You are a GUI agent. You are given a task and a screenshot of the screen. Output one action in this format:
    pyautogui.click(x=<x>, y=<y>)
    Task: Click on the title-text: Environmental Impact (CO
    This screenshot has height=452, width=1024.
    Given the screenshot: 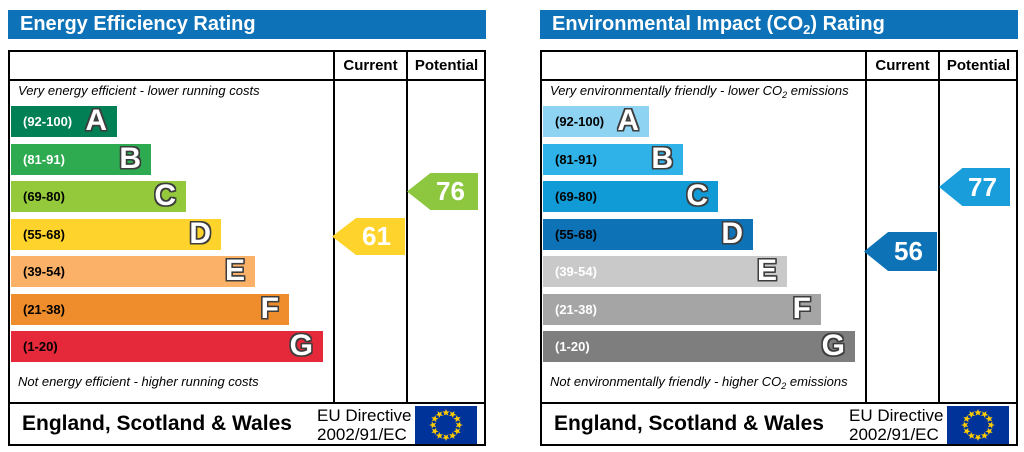 What is the action you would take?
    pyautogui.click(x=678, y=24)
    